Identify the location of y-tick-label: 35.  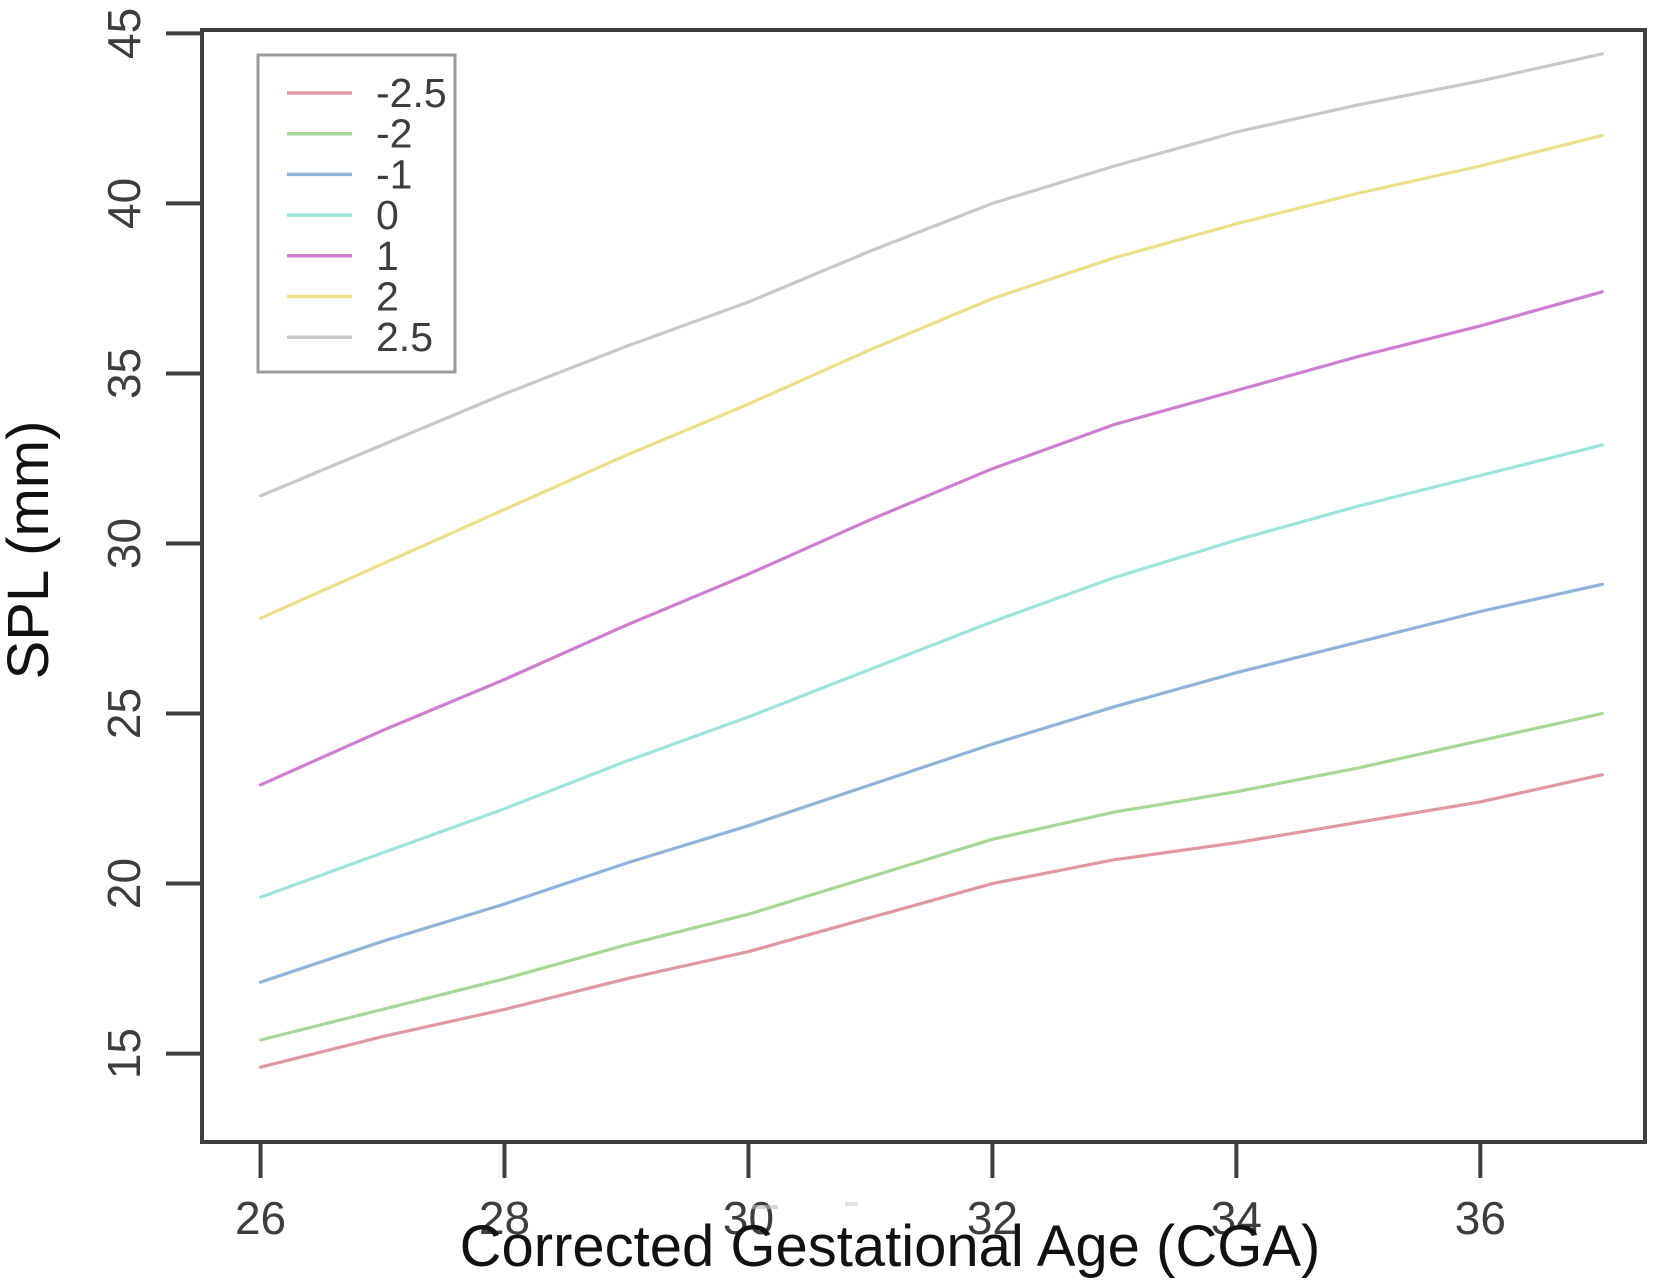
(124, 373).